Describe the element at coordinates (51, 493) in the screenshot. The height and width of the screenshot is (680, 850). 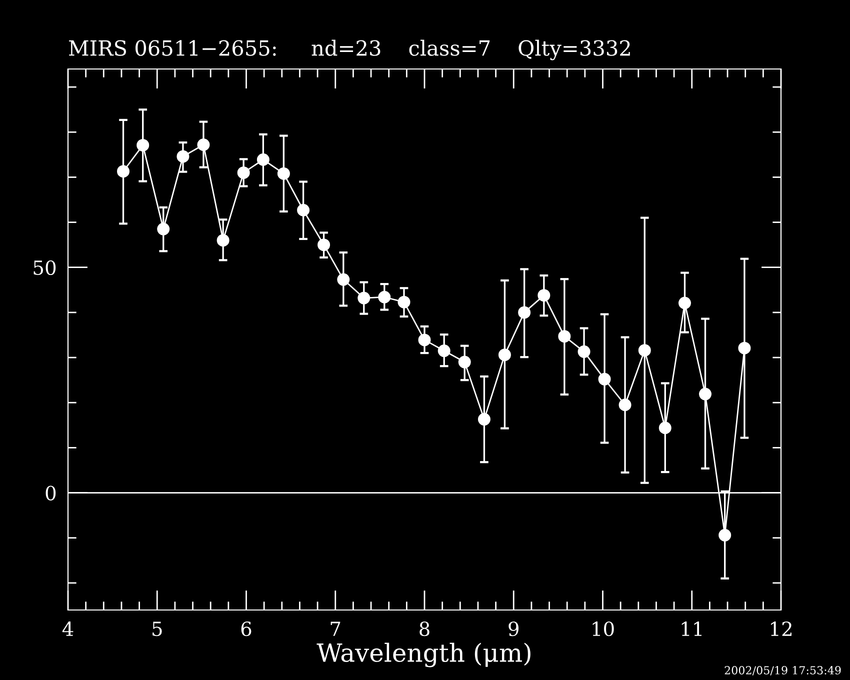
I see `y-tick-label: 0` at that location.